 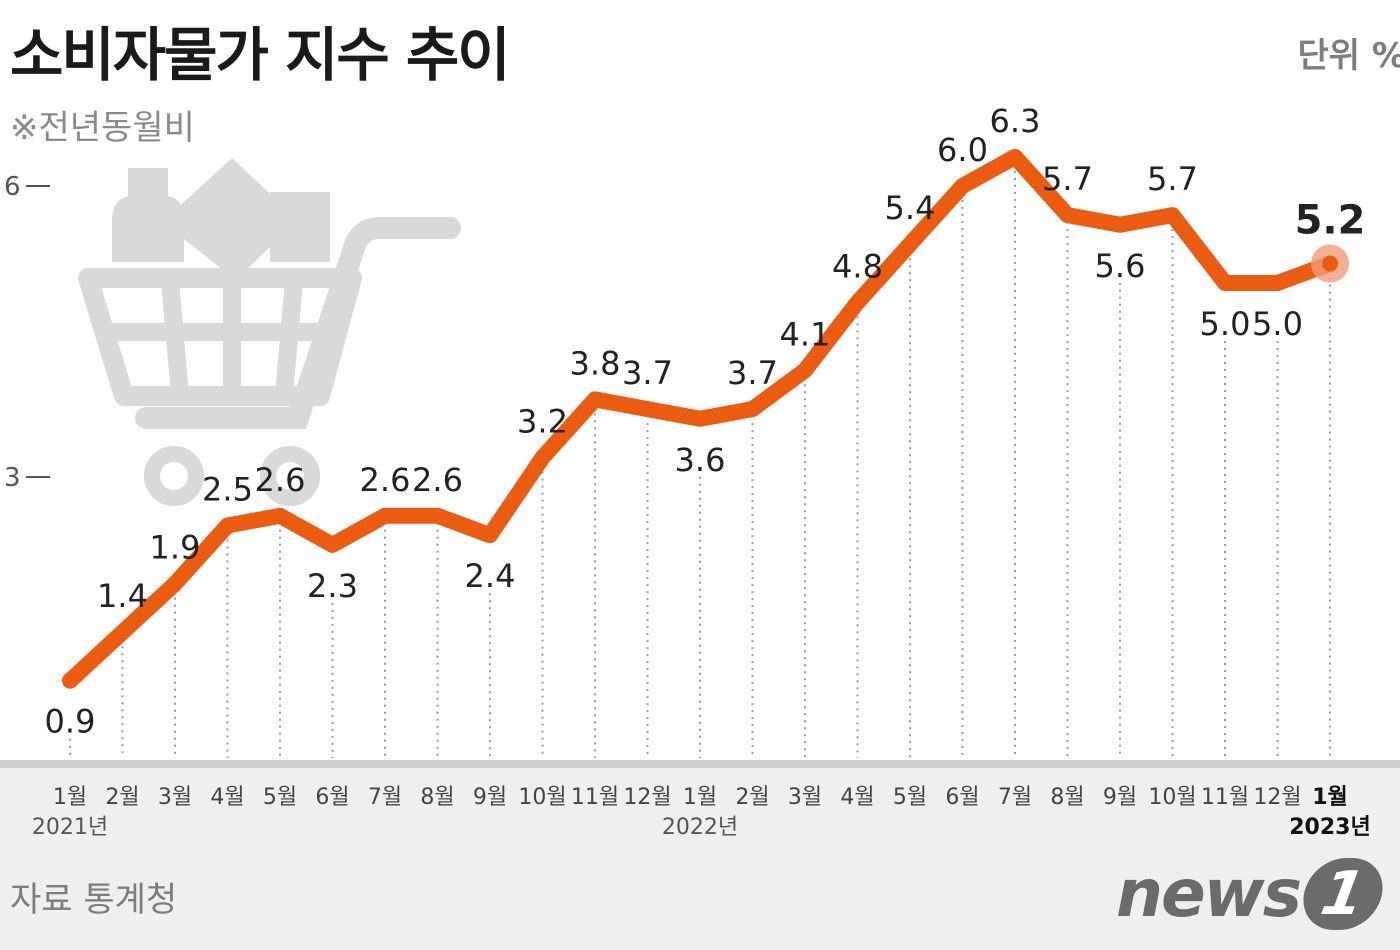 What do you see at coordinates (175, 548) in the screenshot?
I see `data-label: 1.9` at bounding box center [175, 548].